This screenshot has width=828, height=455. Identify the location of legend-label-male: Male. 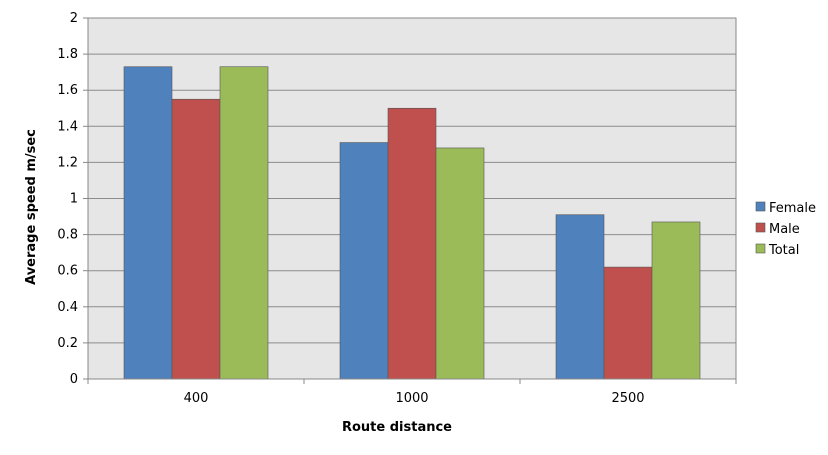
(784, 229).